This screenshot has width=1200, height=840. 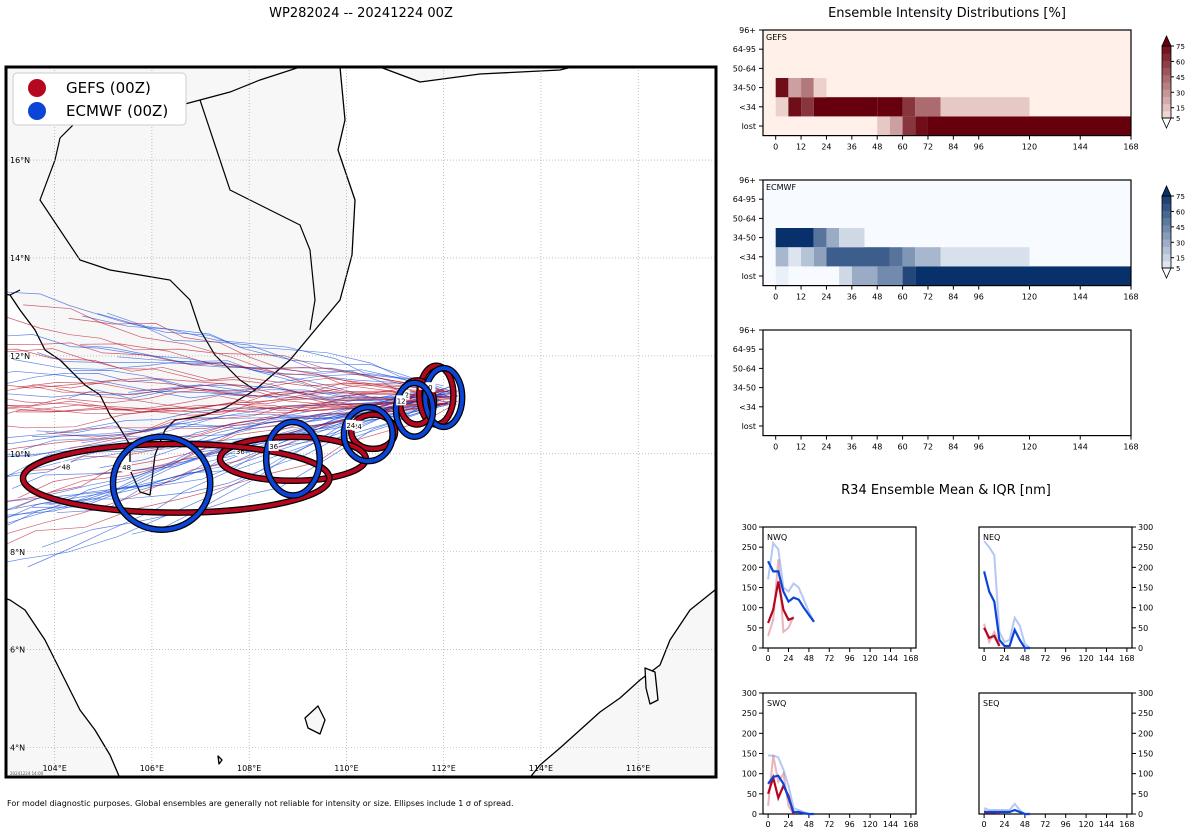 What do you see at coordinates (777, 537) in the screenshot?
I see `r34-quadrant-name: NWQ` at bounding box center [777, 537].